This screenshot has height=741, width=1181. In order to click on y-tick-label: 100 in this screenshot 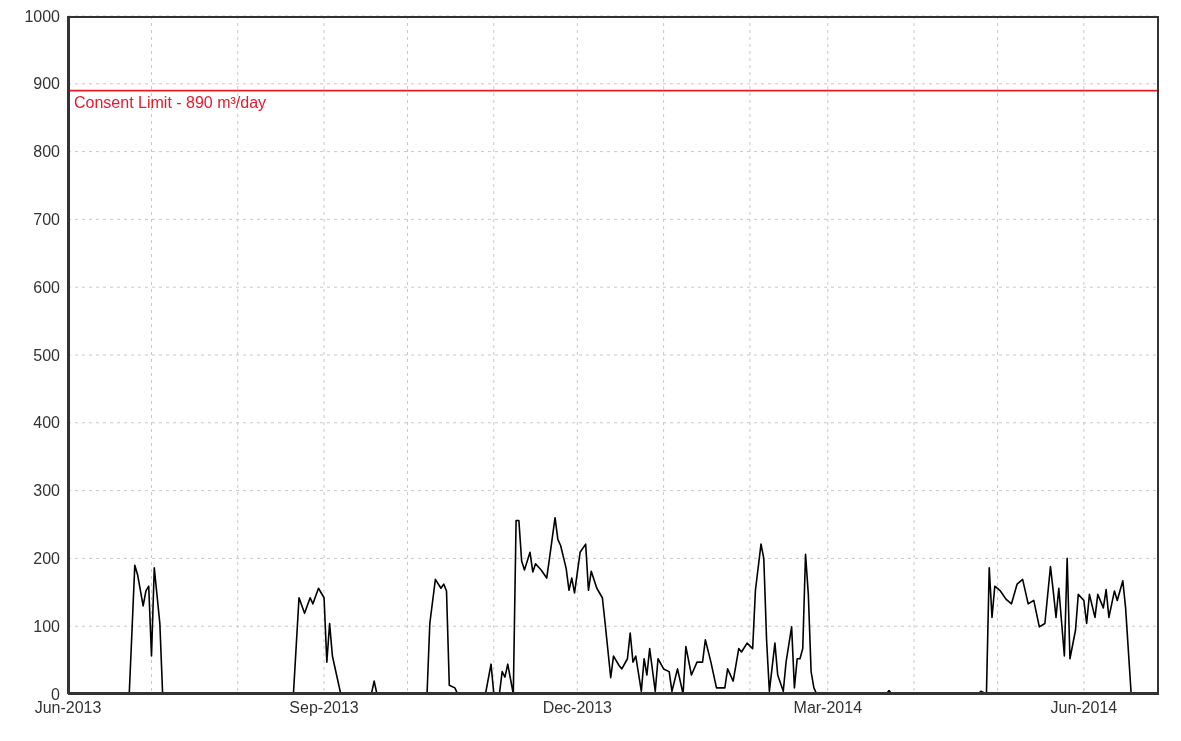, I will do `click(47, 626)`.